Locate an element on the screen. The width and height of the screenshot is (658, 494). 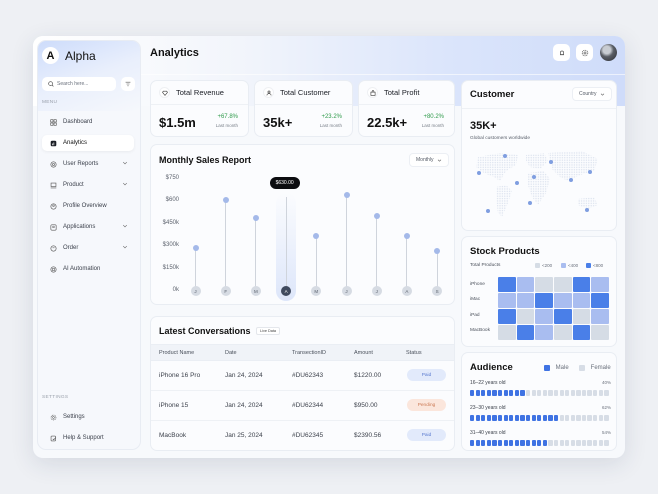
brand: A Alpha is located at coordinates (69, 55).